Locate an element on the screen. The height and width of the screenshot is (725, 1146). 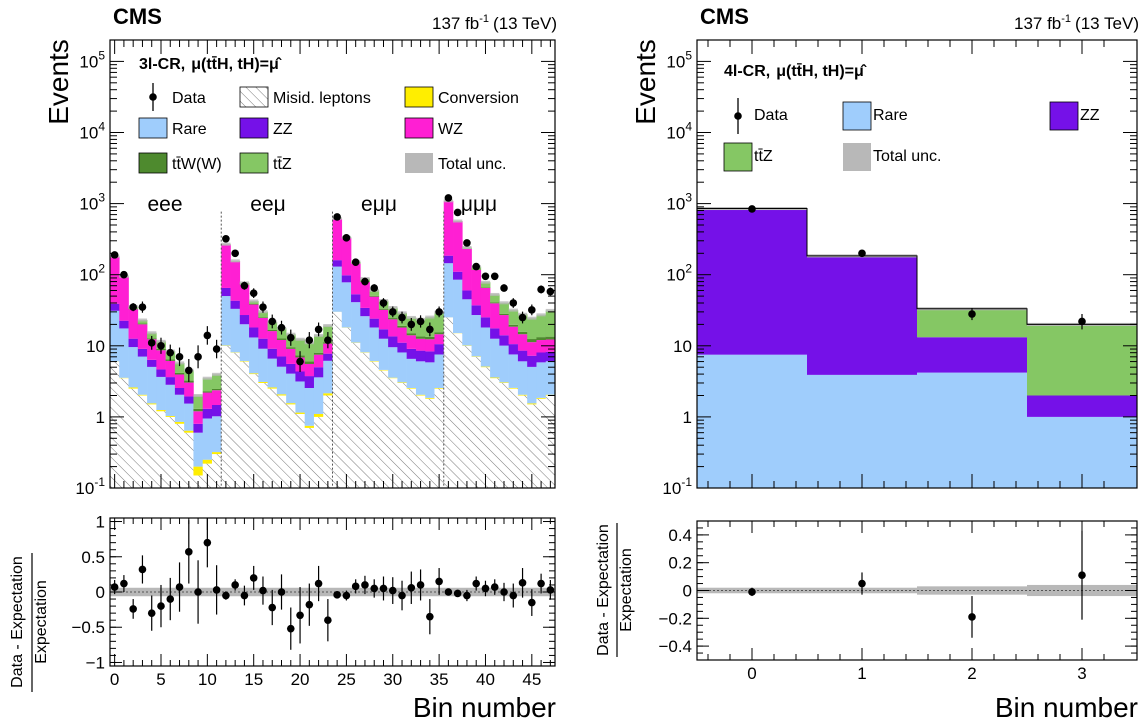
lumi-label: 137 fb-1 (13 TeV) is located at coordinates (494, 23).